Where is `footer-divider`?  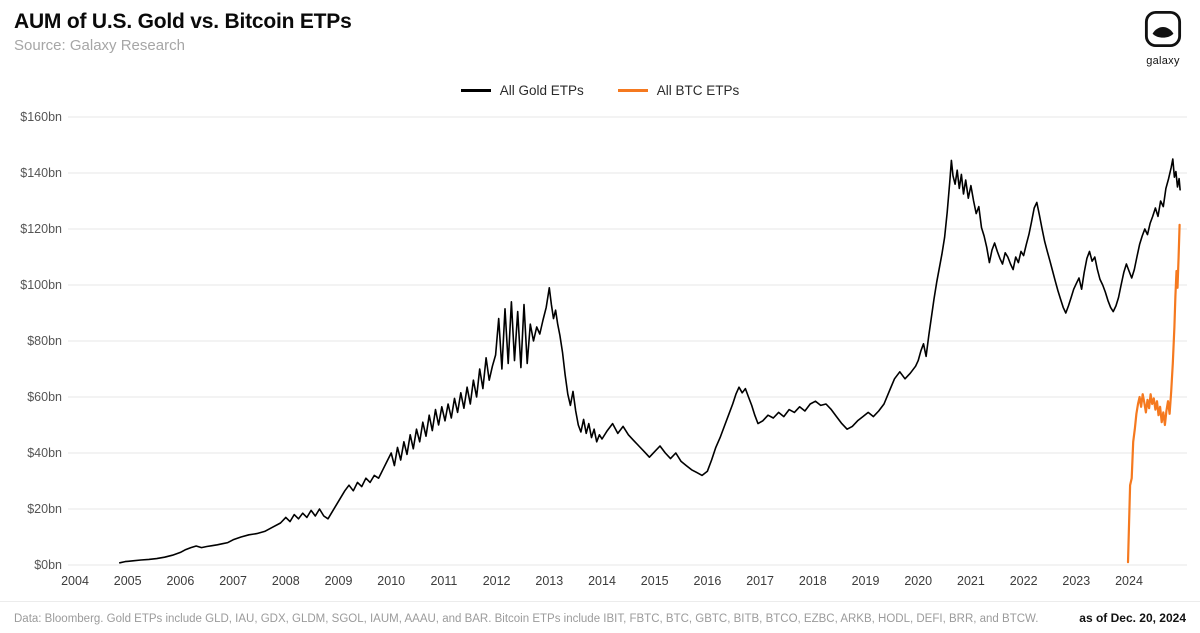 footer-divider is located at coordinates (600, 601).